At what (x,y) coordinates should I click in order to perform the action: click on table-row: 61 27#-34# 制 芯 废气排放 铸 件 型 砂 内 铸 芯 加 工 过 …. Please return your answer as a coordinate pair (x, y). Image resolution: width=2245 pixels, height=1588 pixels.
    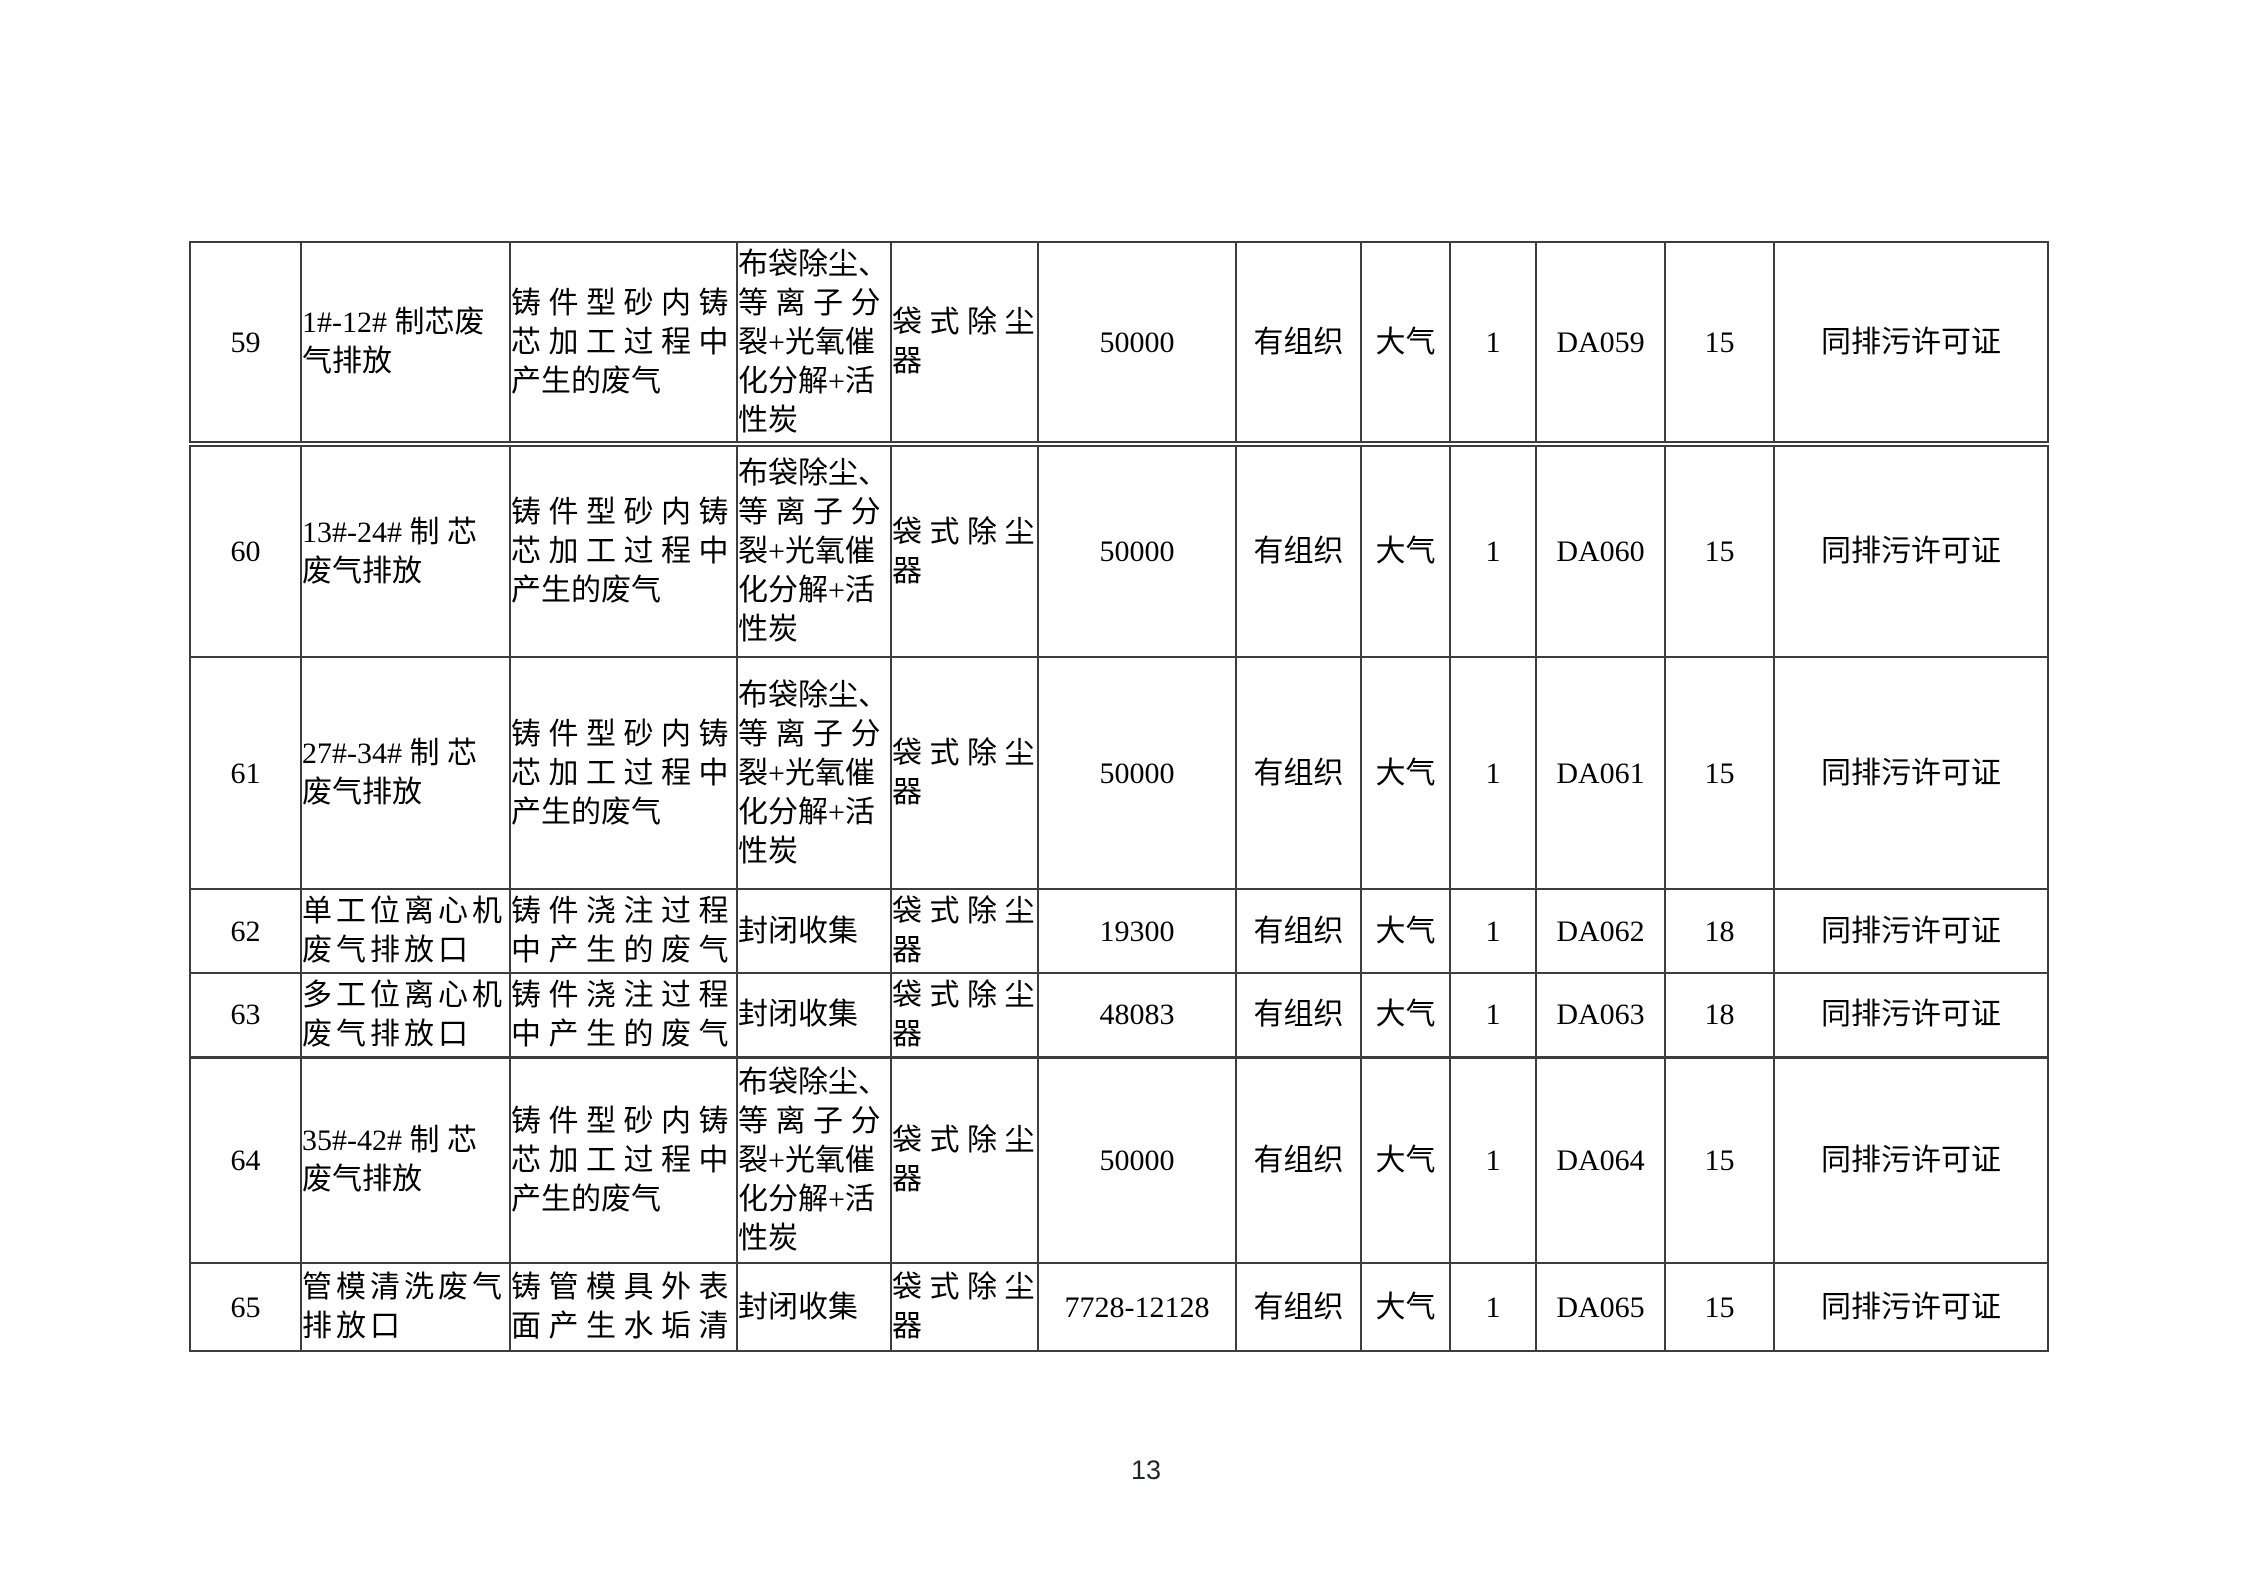
    Looking at the image, I should click on (1119, 773).